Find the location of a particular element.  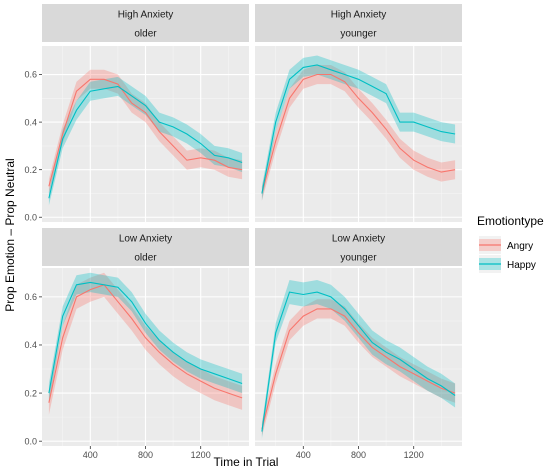

x-axis-title: Time in Trial is located at coordinates (246, 462).